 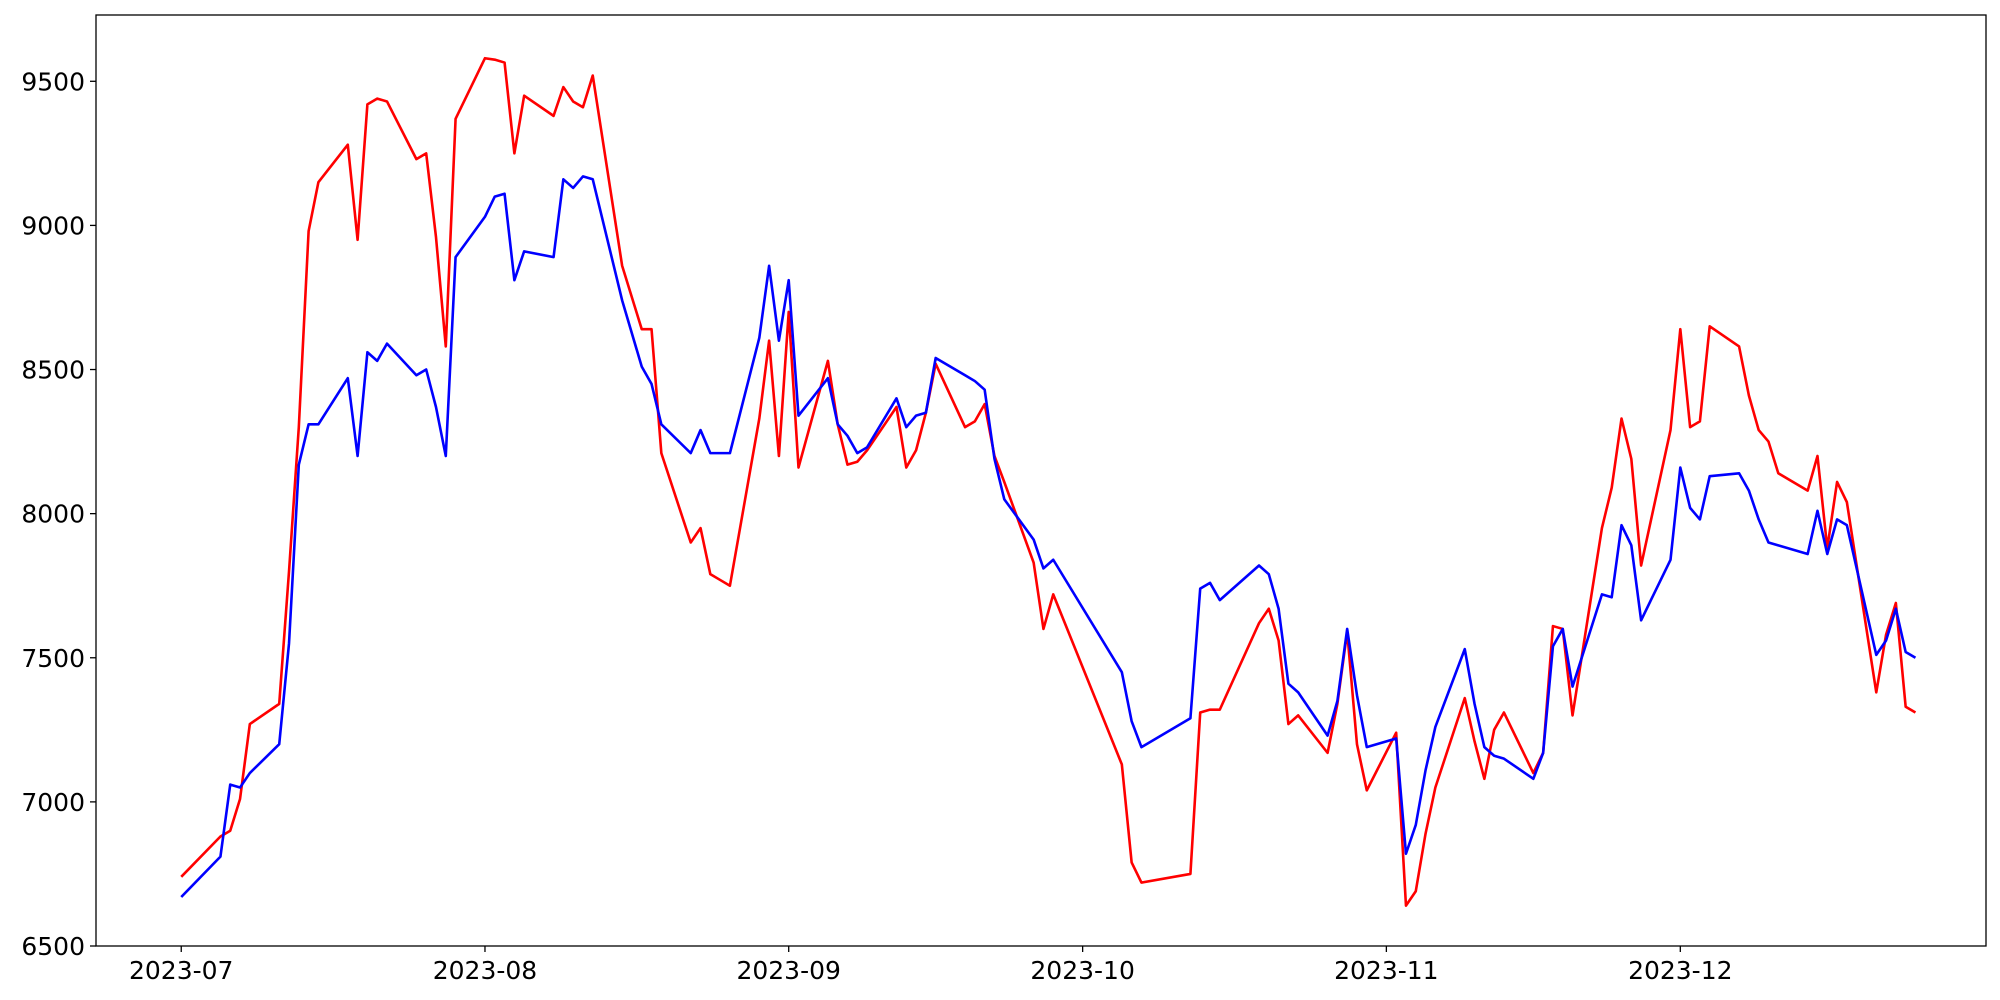 What do you see at coordinates (53, 370) in the screenshot?
I see `y-tick-label: 8500` at bounding box center [53, 370].